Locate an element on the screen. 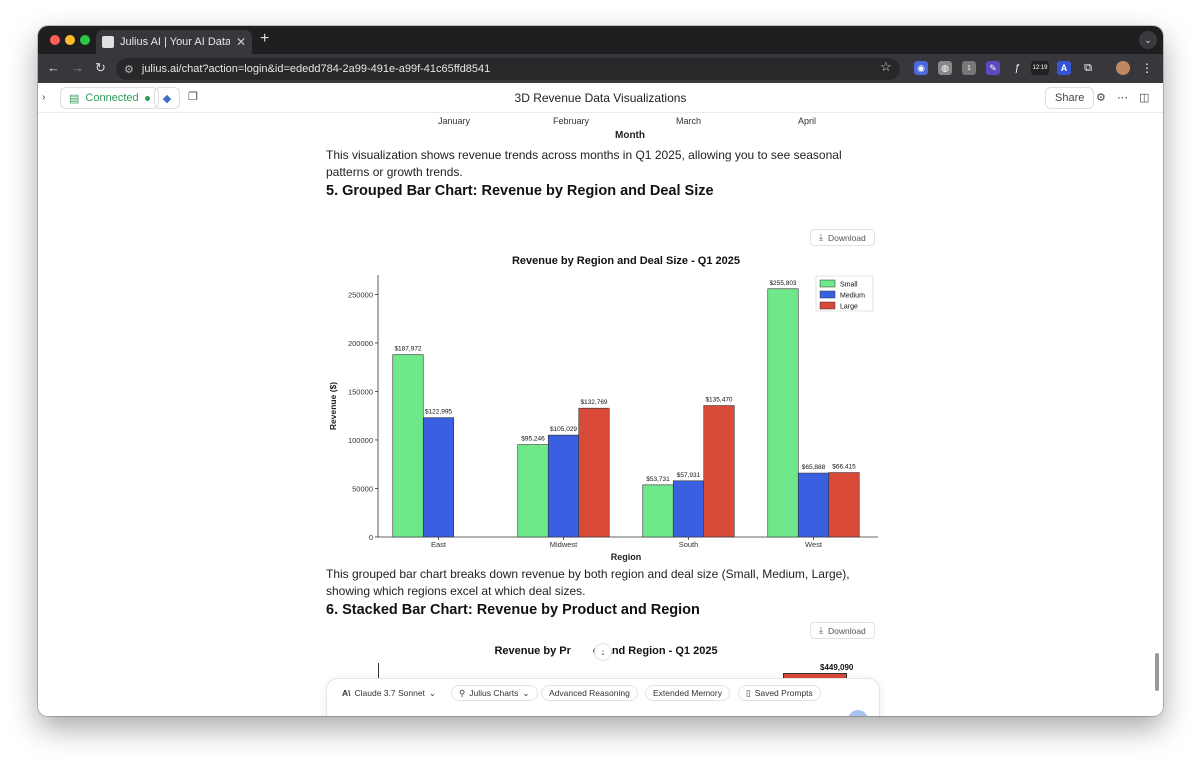  profile-avatar is located at coordinates (1123, 68).